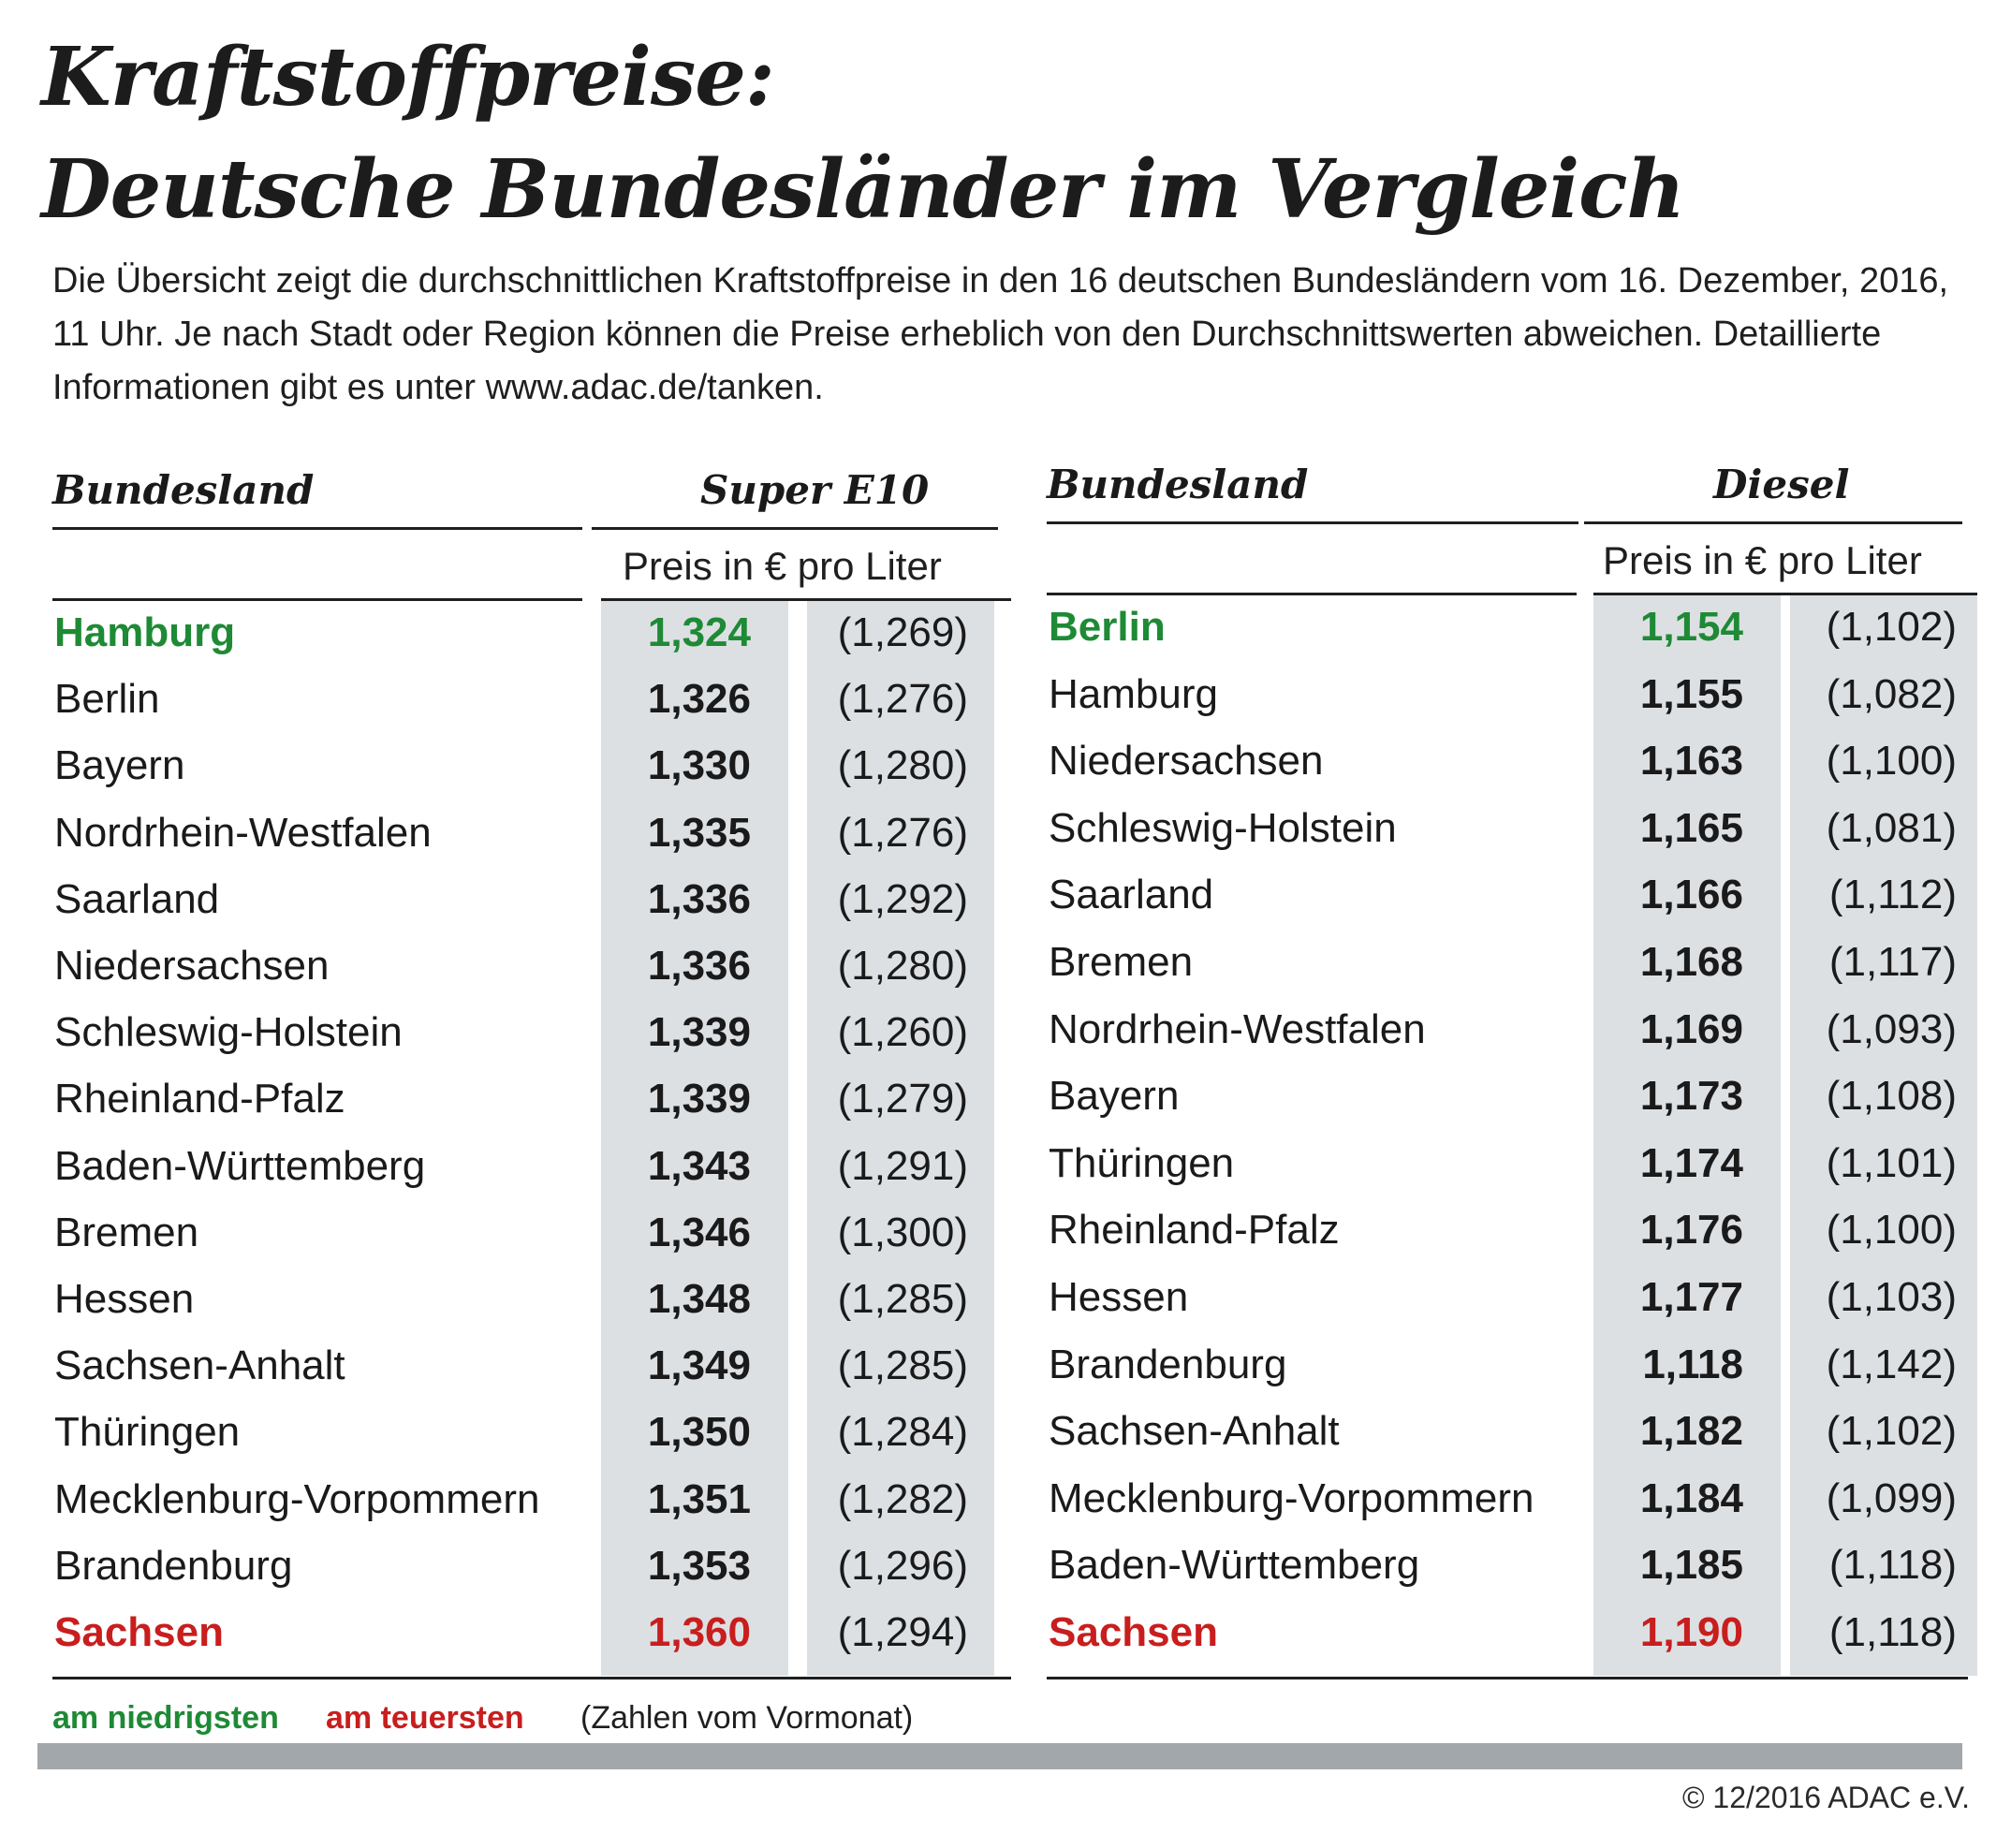  I want to click on e10-row-state: Bremen, so click(127, 1232).